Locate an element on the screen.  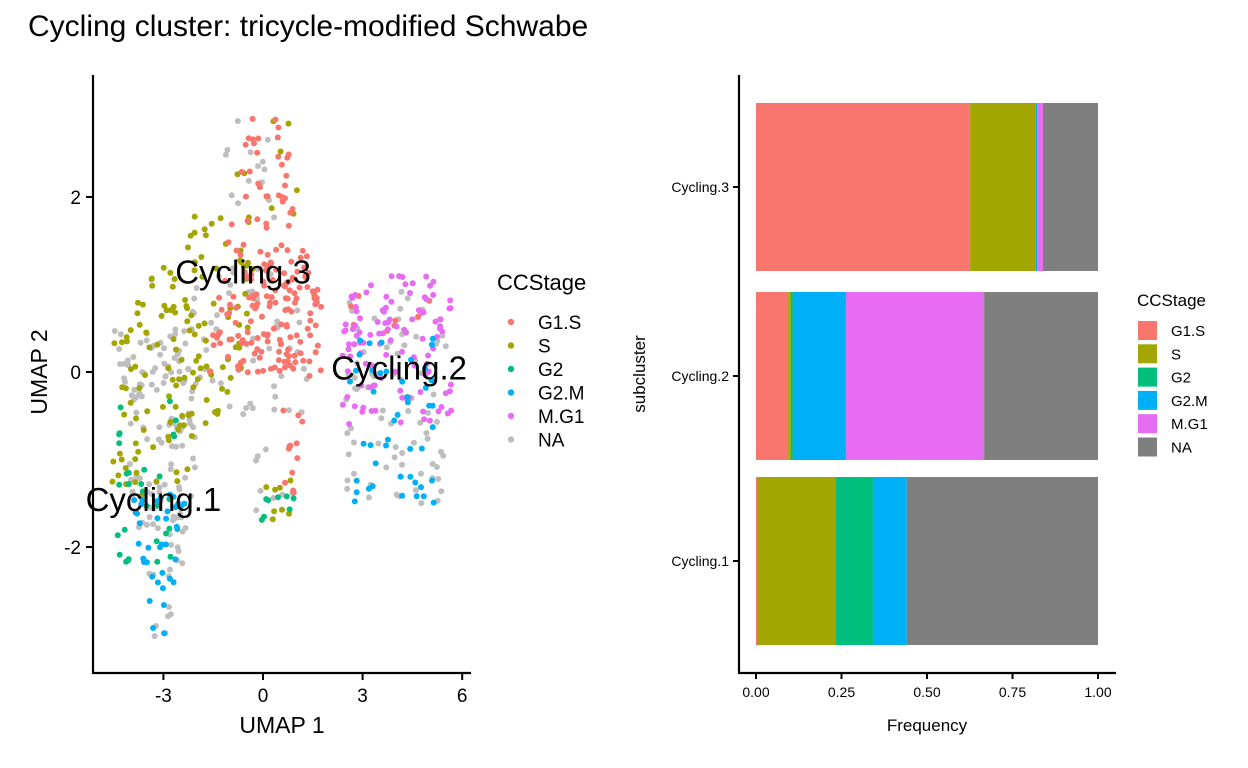
umap-y-tick-label: -2 is located at coordinates (72, 548).